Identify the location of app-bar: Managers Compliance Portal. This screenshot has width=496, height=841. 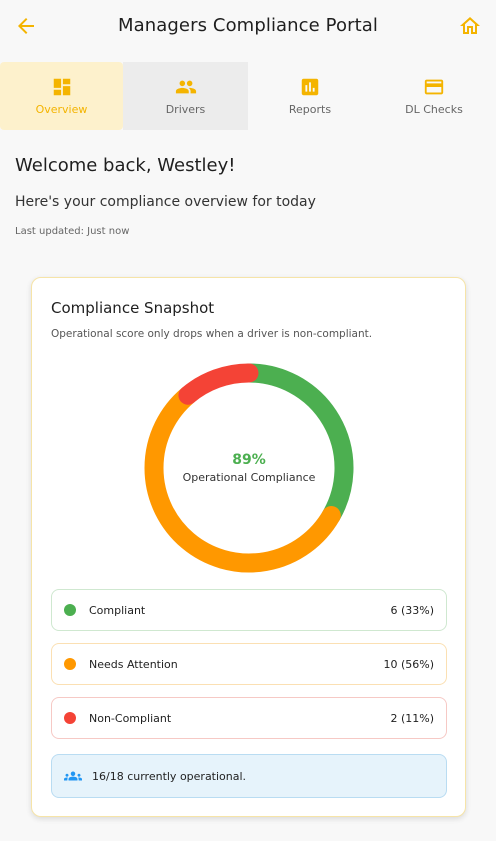
(248, 26).